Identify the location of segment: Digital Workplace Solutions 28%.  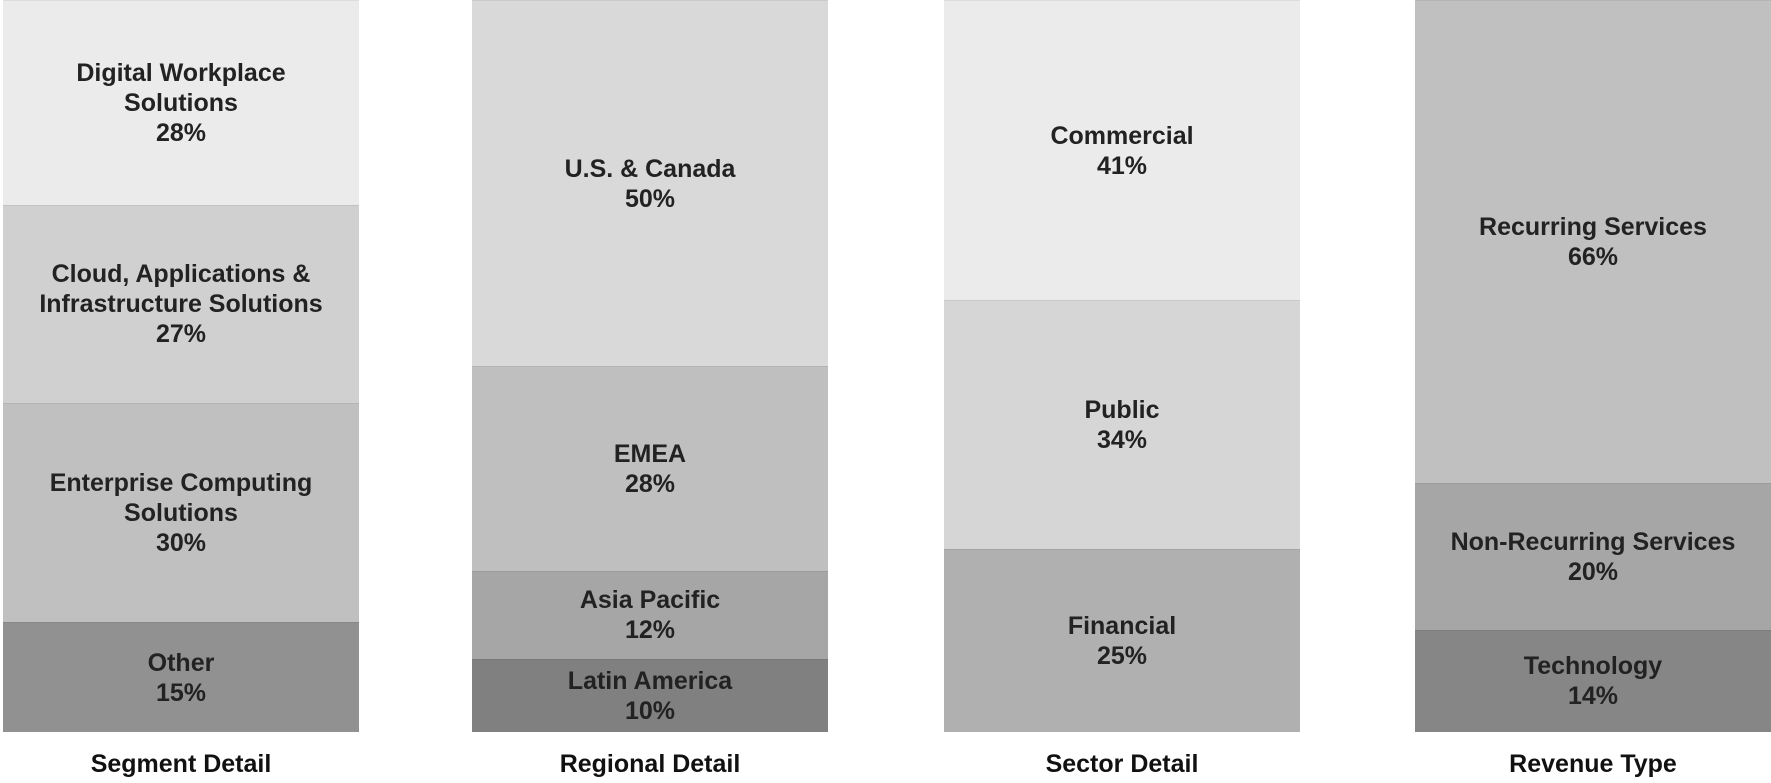
(181, 102).